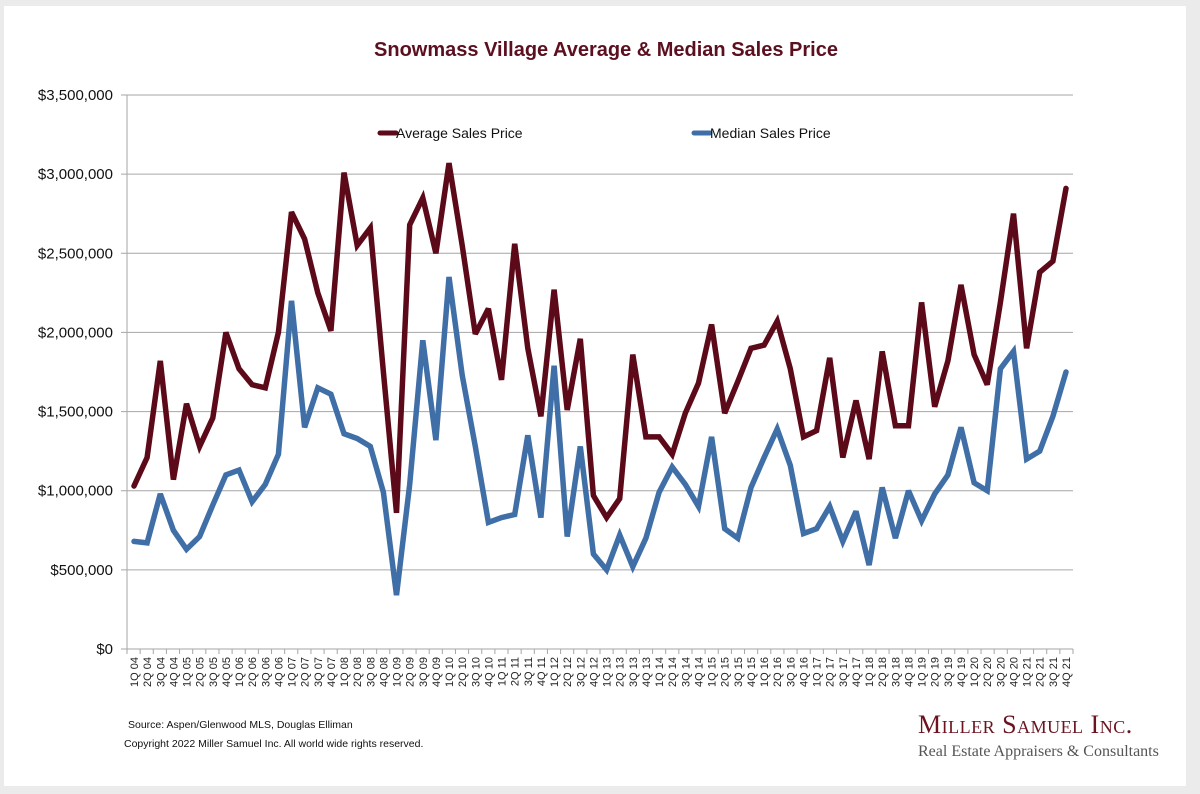 The height and width of the screenshot is (794, 1200). Describe the element at coordinates (279, 672) in the screenshot. I see `x-tick-label: 4Q 06` at that location.